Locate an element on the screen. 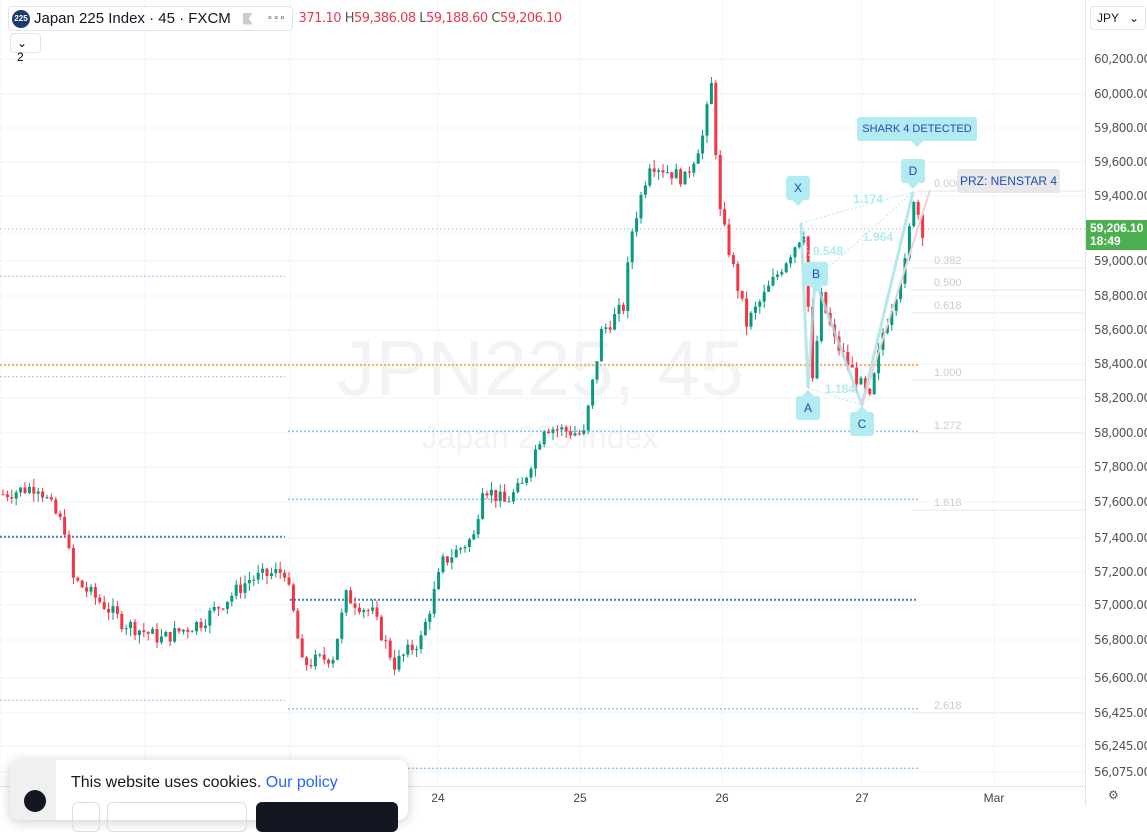 The width and height of the screenshot is (1147, 832). cookie-policy-link: Our policy is located at coordinates (301, 782).